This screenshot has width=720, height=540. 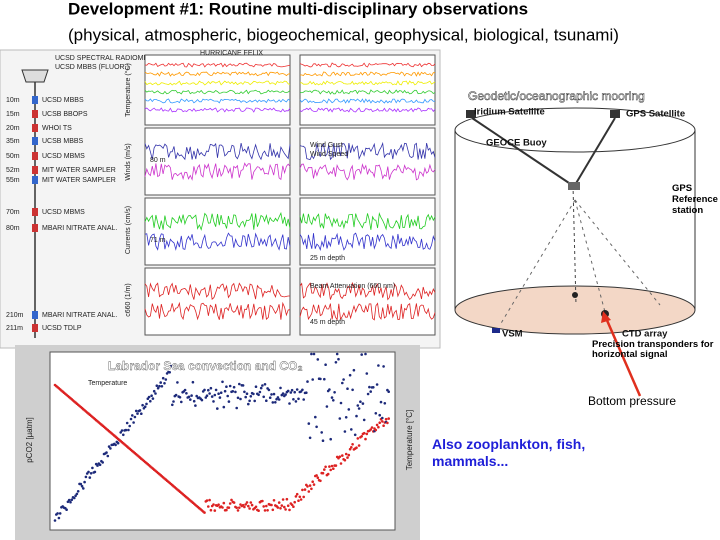 What do you see at coordinates (63, 100) in the screenshot?
I see `instrument-label: UCSD MBBS` at bounding box center [63, 100].